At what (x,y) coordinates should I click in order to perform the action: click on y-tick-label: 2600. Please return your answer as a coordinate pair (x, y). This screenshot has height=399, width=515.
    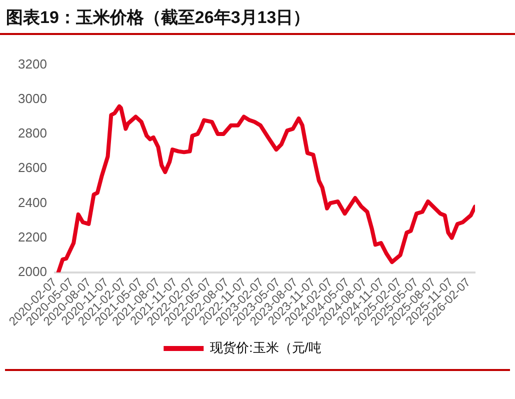
    Looking at the image, I should click on (32, 168).